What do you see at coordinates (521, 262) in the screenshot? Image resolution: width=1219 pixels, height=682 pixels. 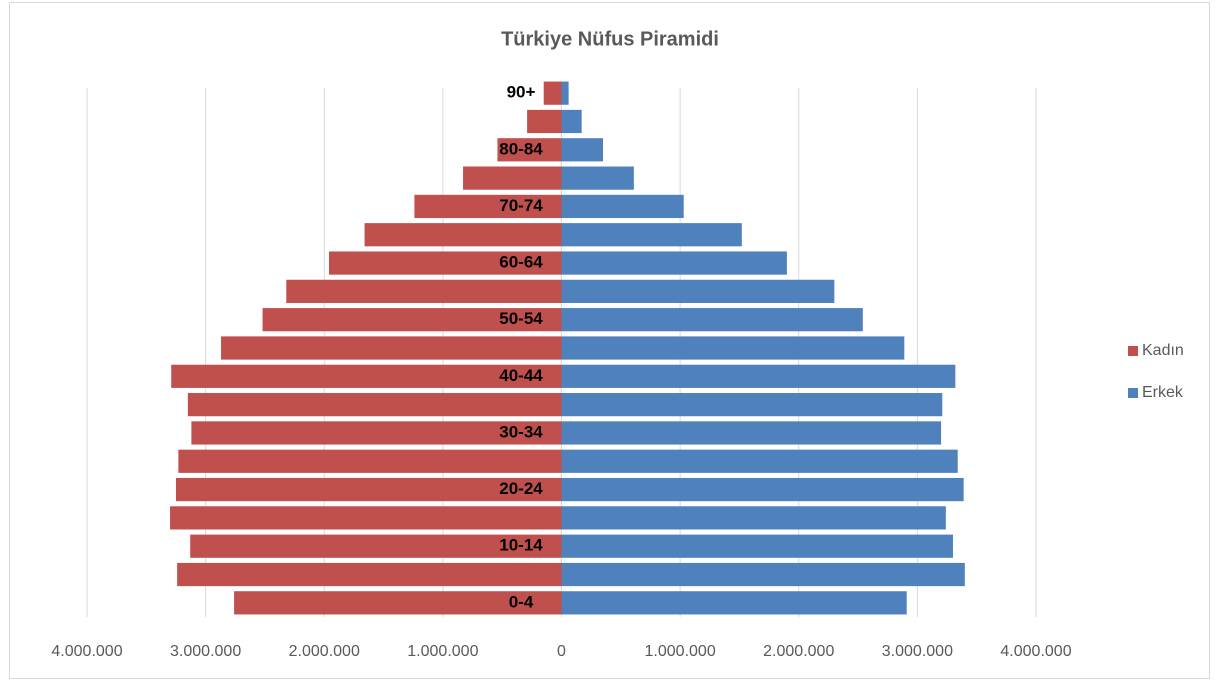 I see `category-label: 60-64` at bounding box center [521, 262].